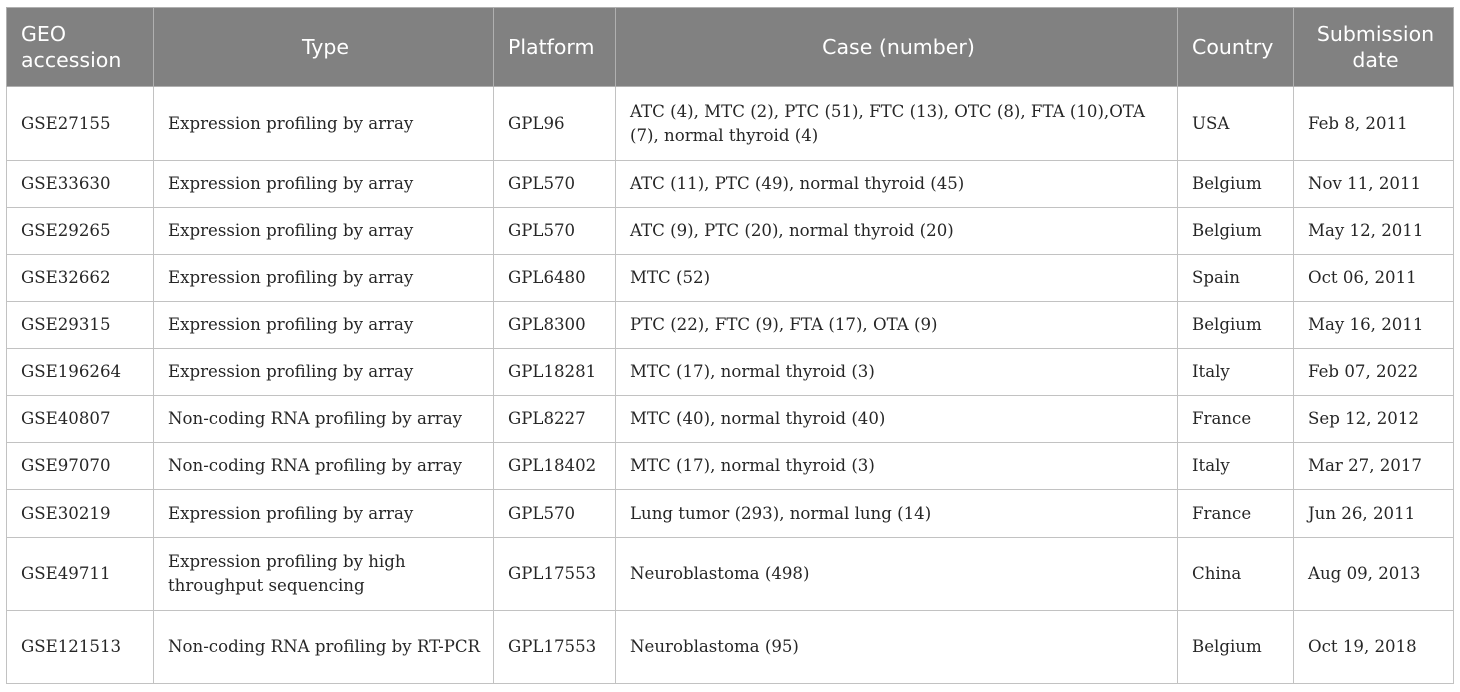  Describe the element at coordinates (896, 47) in the screenshot. I see `header-case-number: Case (number)` at that location.